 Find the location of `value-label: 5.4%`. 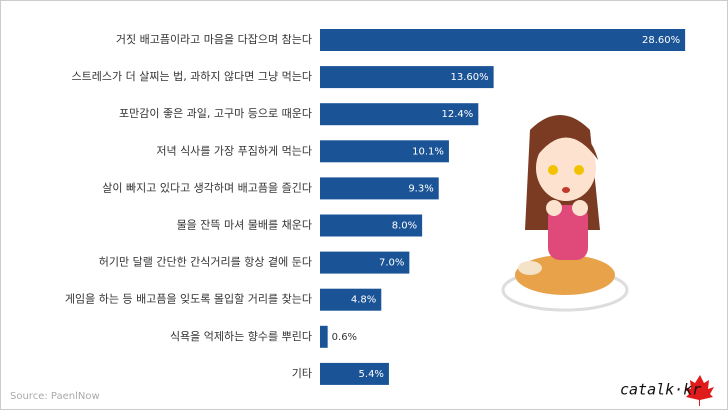

value-label: 5.4% is located at coordinates (371, 374).